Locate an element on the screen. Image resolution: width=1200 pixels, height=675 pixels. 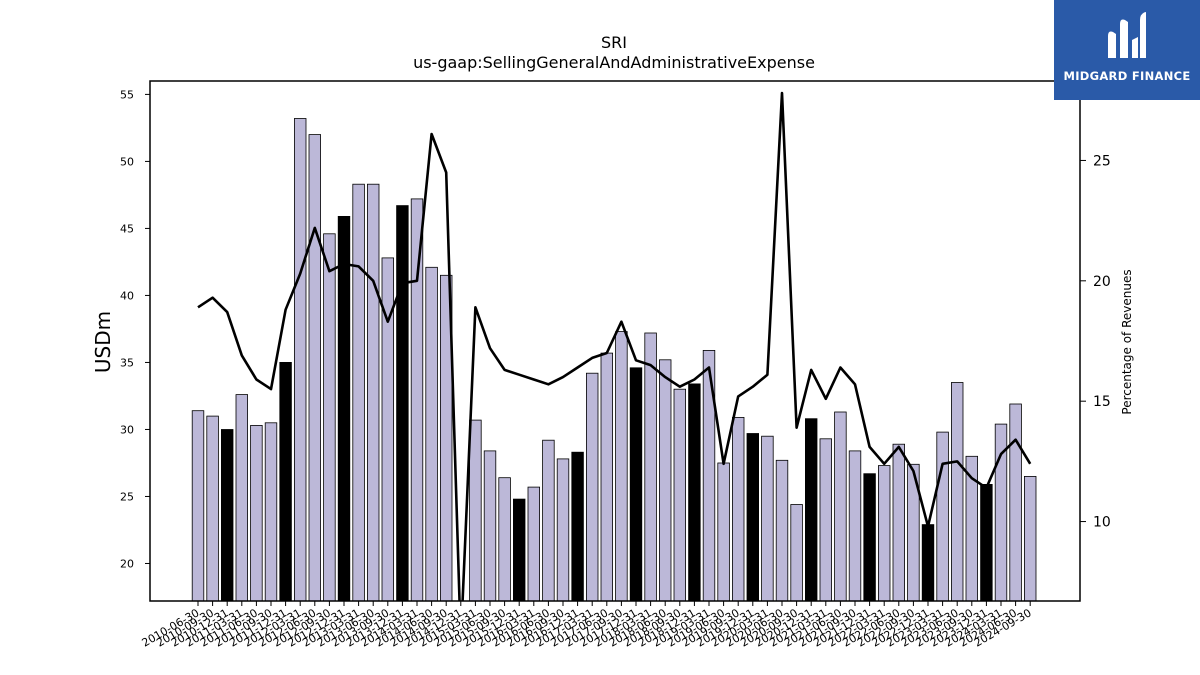
y2-tick-label: 10 is located at coordinates (1102, 523).